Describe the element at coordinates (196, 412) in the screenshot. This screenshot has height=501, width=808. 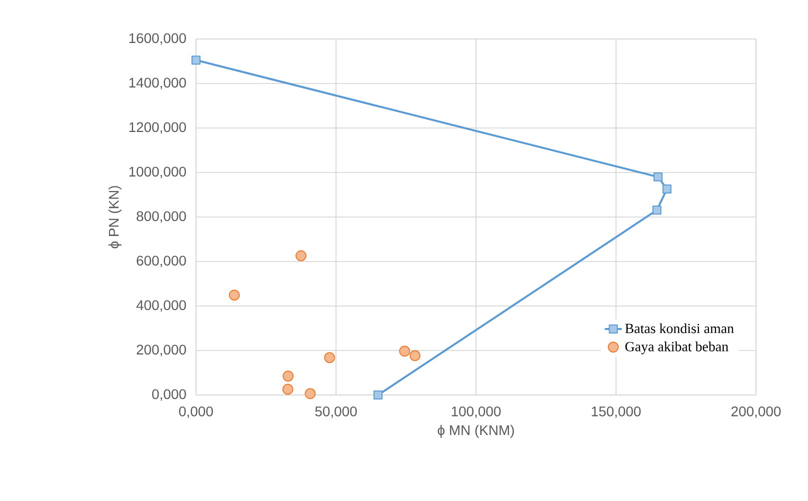
I see `x-tick-label: 0,000` at that location.